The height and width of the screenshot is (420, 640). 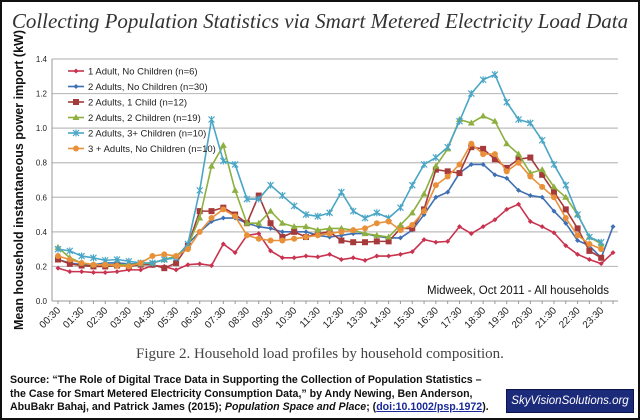 I want to click on legend-item: 2 Adults, 1 Child (n=12), so click(x=127, y=103).